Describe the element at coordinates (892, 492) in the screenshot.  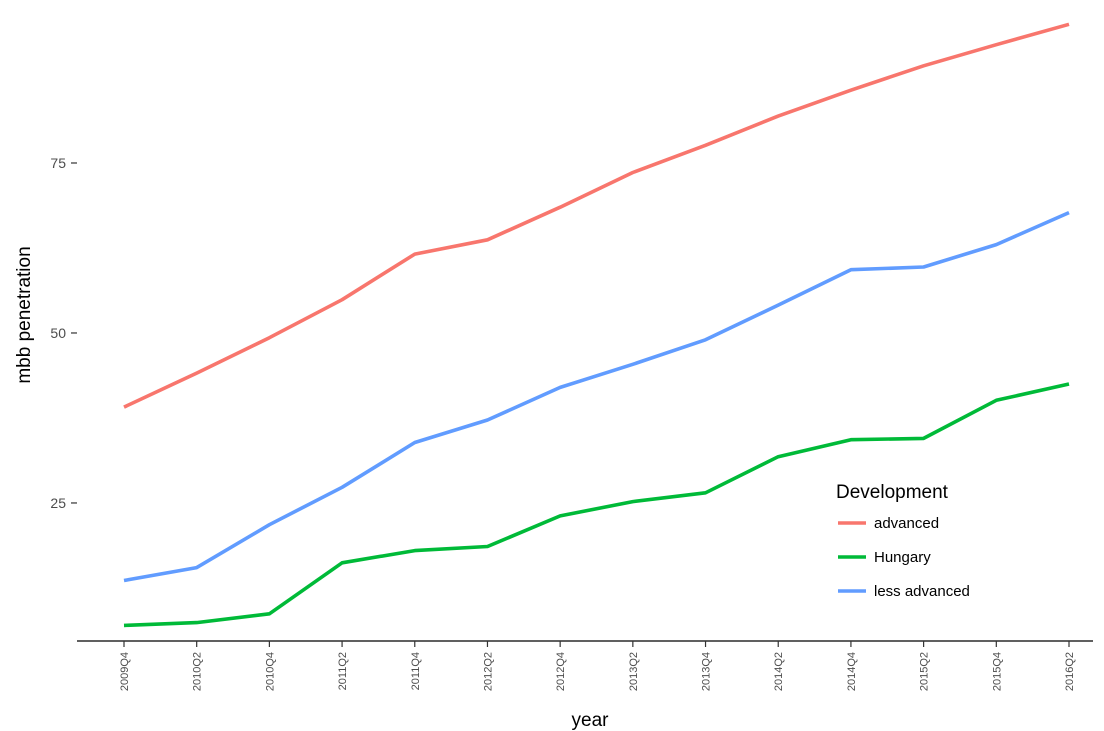
I see `legend-title: Development` at that location.